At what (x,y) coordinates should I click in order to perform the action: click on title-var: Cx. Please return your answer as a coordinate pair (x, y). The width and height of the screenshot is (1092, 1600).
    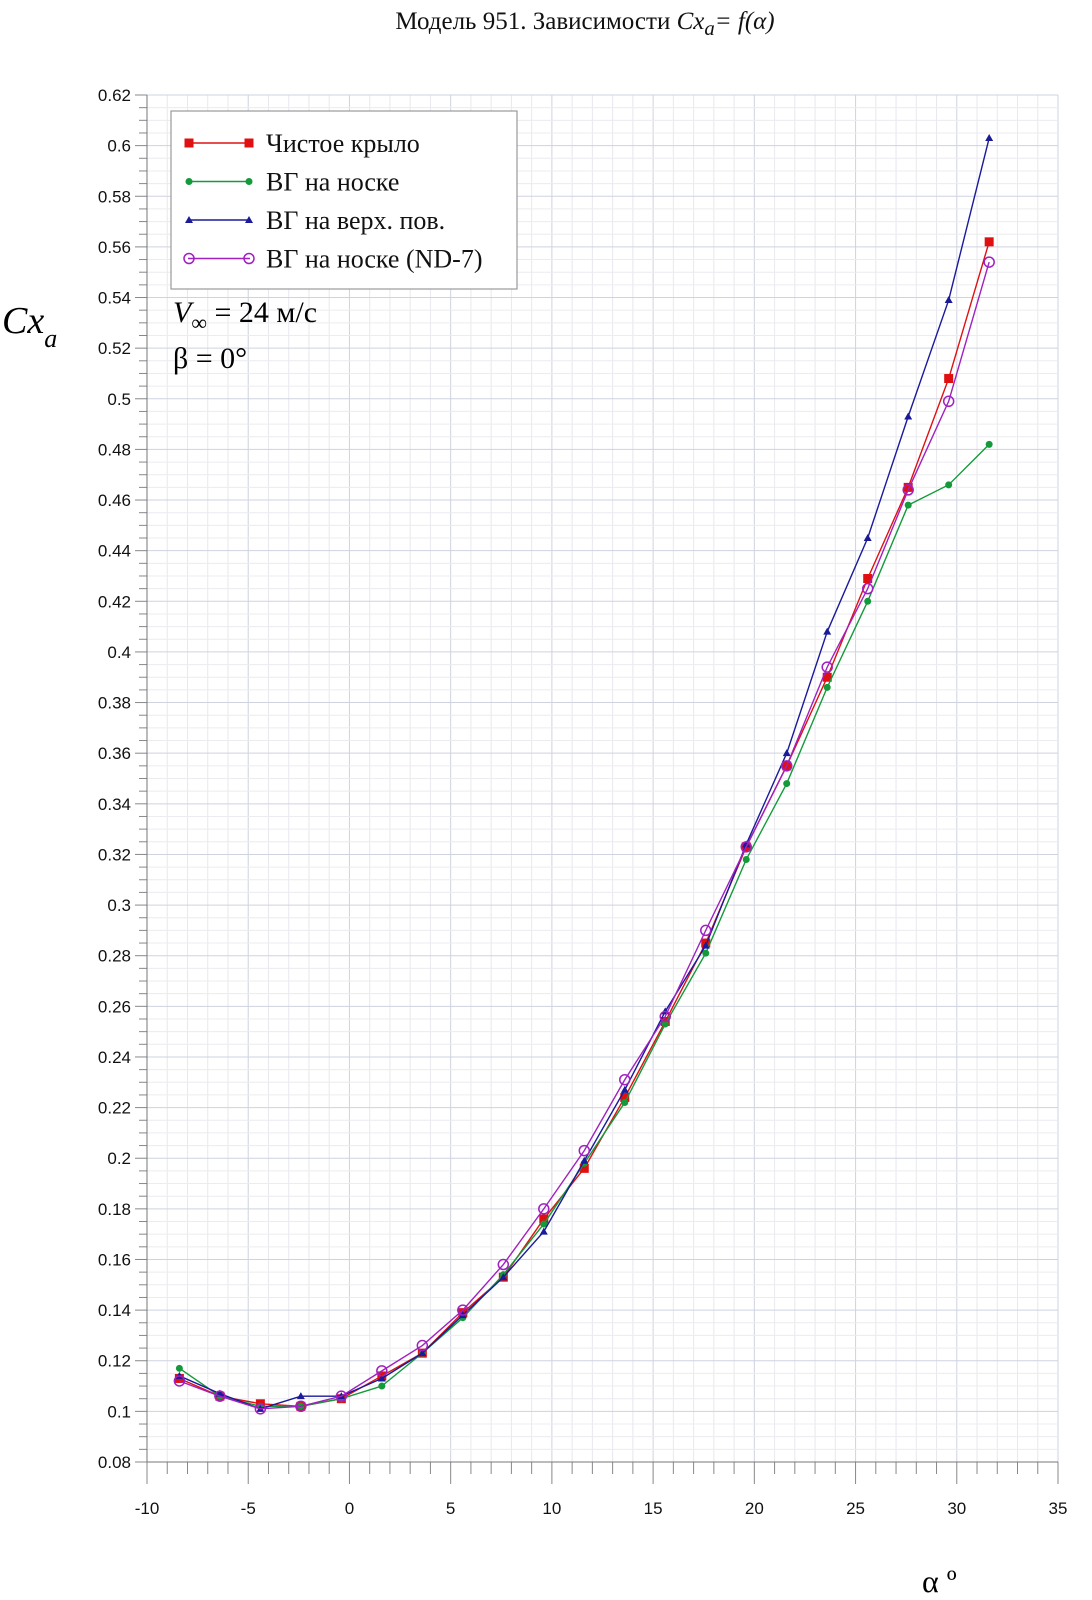
    Looking at the image, I should click on (690, 21).